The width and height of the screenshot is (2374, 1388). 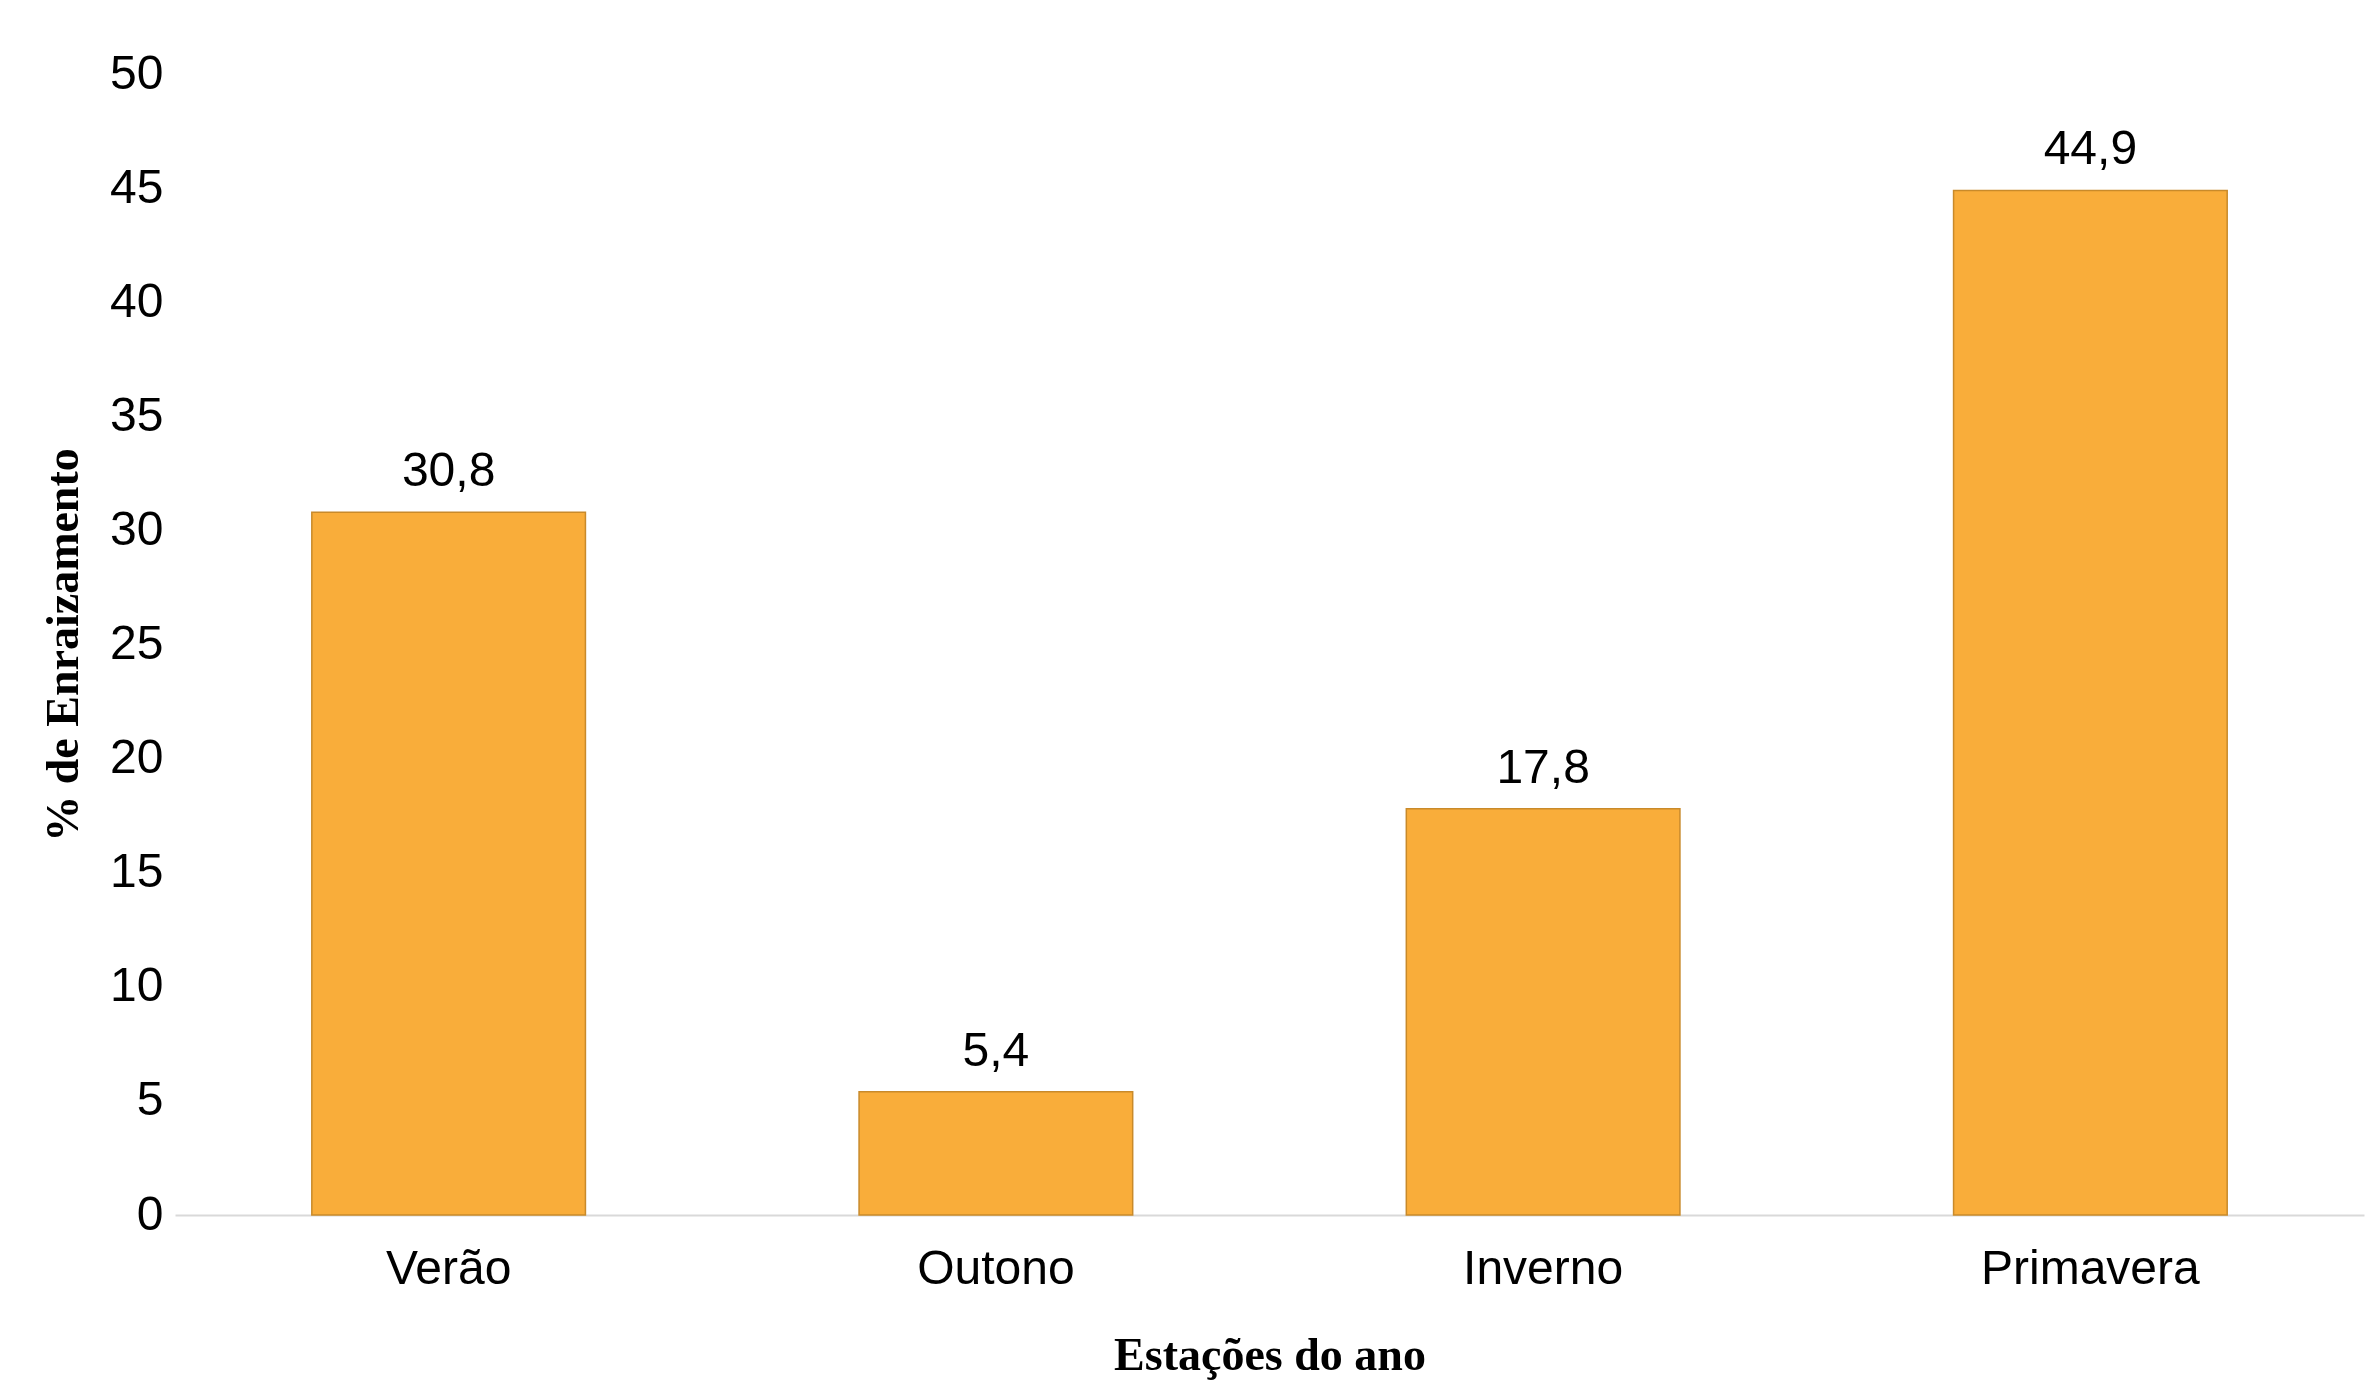 What do you see at coordinates (1543, 766) in the screenshot?
I see `data-label: 17,8` at bounding box center [1543, 766].